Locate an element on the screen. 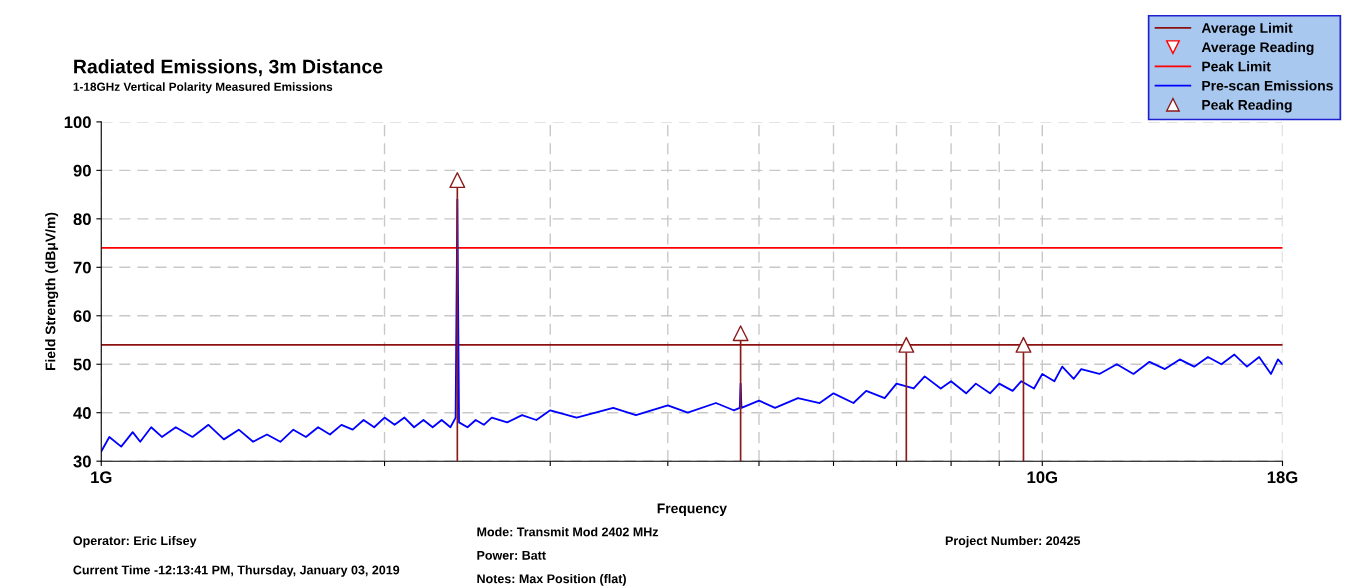 This screenshot has height=586, width=1350. text: Notes: Max Position (flat) is located at coordinates (551, 580).